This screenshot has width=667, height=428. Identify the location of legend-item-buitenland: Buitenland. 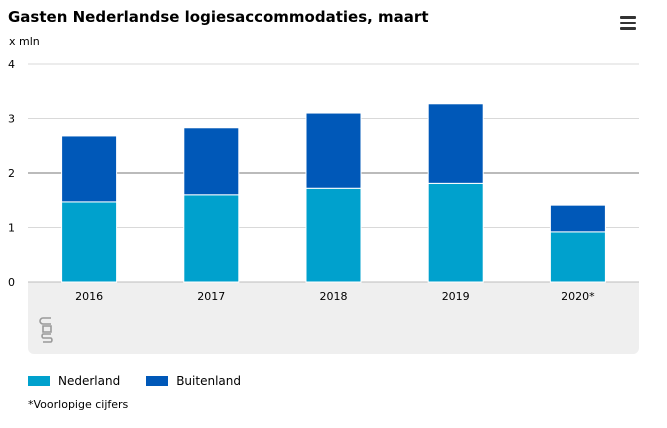
(193, 381).